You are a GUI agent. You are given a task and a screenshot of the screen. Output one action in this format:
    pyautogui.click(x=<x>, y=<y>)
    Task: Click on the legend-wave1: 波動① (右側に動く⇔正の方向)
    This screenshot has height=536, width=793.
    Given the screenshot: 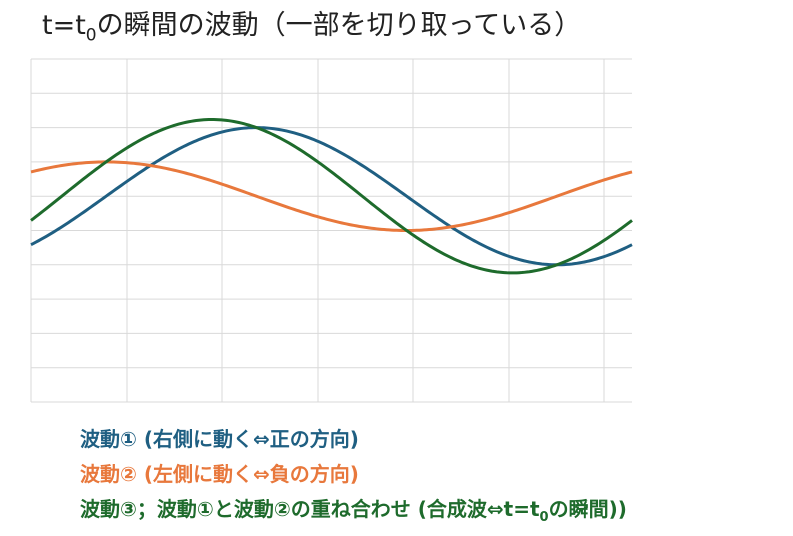 What is the action you would take?
    pyautogui.click(x=219, y=439)
    